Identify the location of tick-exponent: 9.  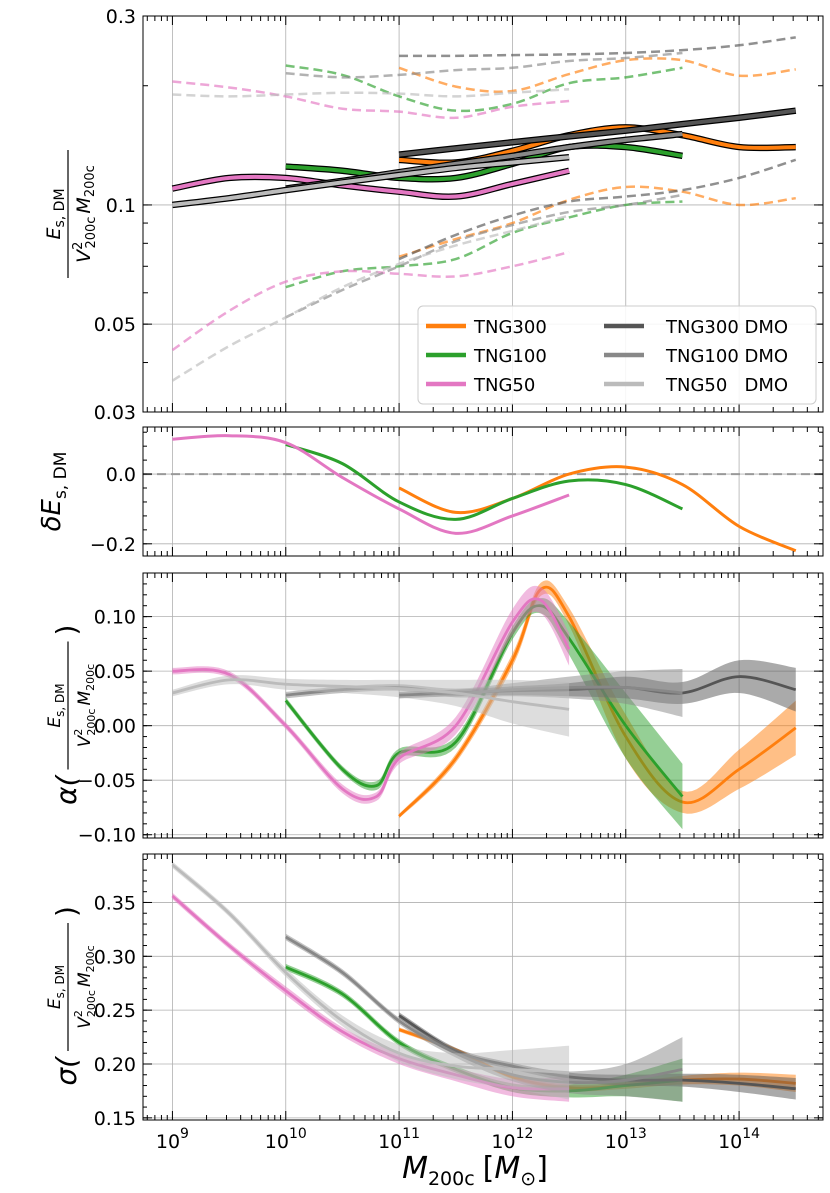
(184, 1134).